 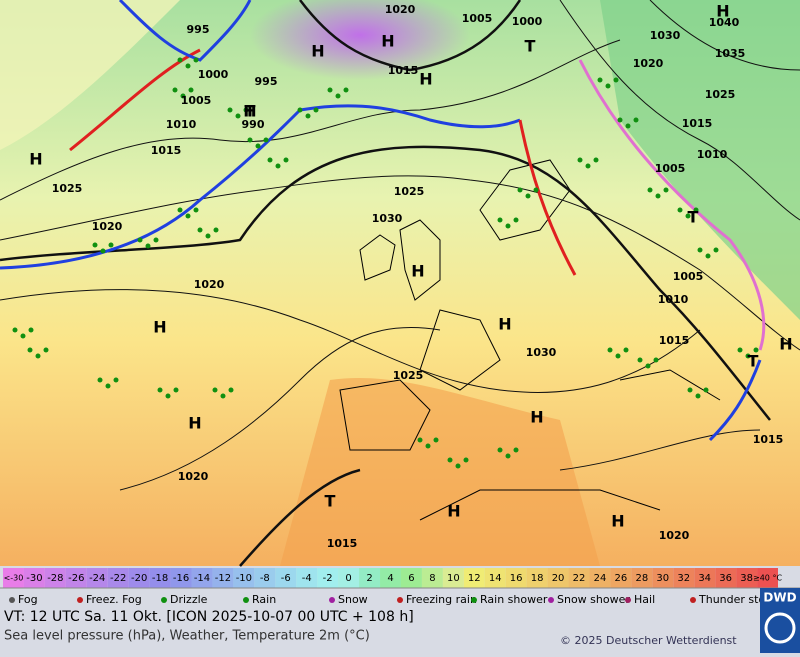 What do you see at coordinates (683, 578) in the screenshot?
I see `scale-label: 32` at bounding box center [683, 578].